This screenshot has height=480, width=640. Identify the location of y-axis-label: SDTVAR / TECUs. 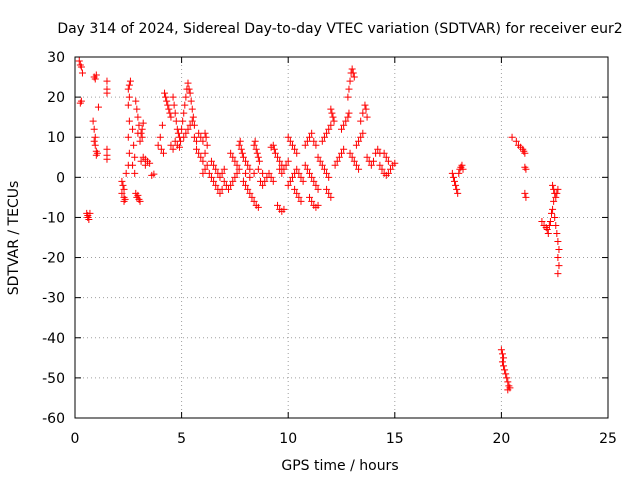
(14, 238).